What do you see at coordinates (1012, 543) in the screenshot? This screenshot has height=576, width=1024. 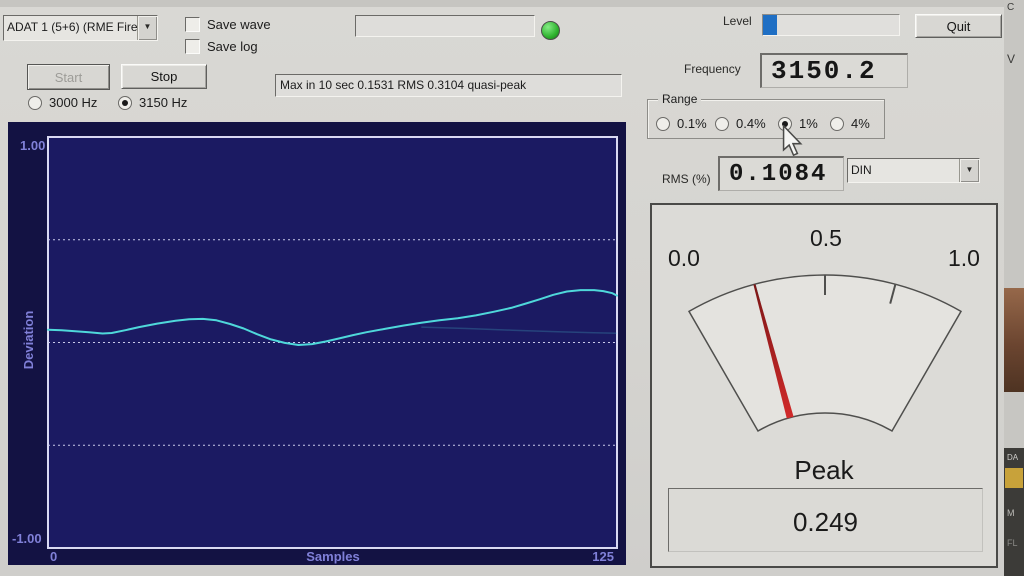 I see `strip-text: FL` at bounding box center [1012, 543].